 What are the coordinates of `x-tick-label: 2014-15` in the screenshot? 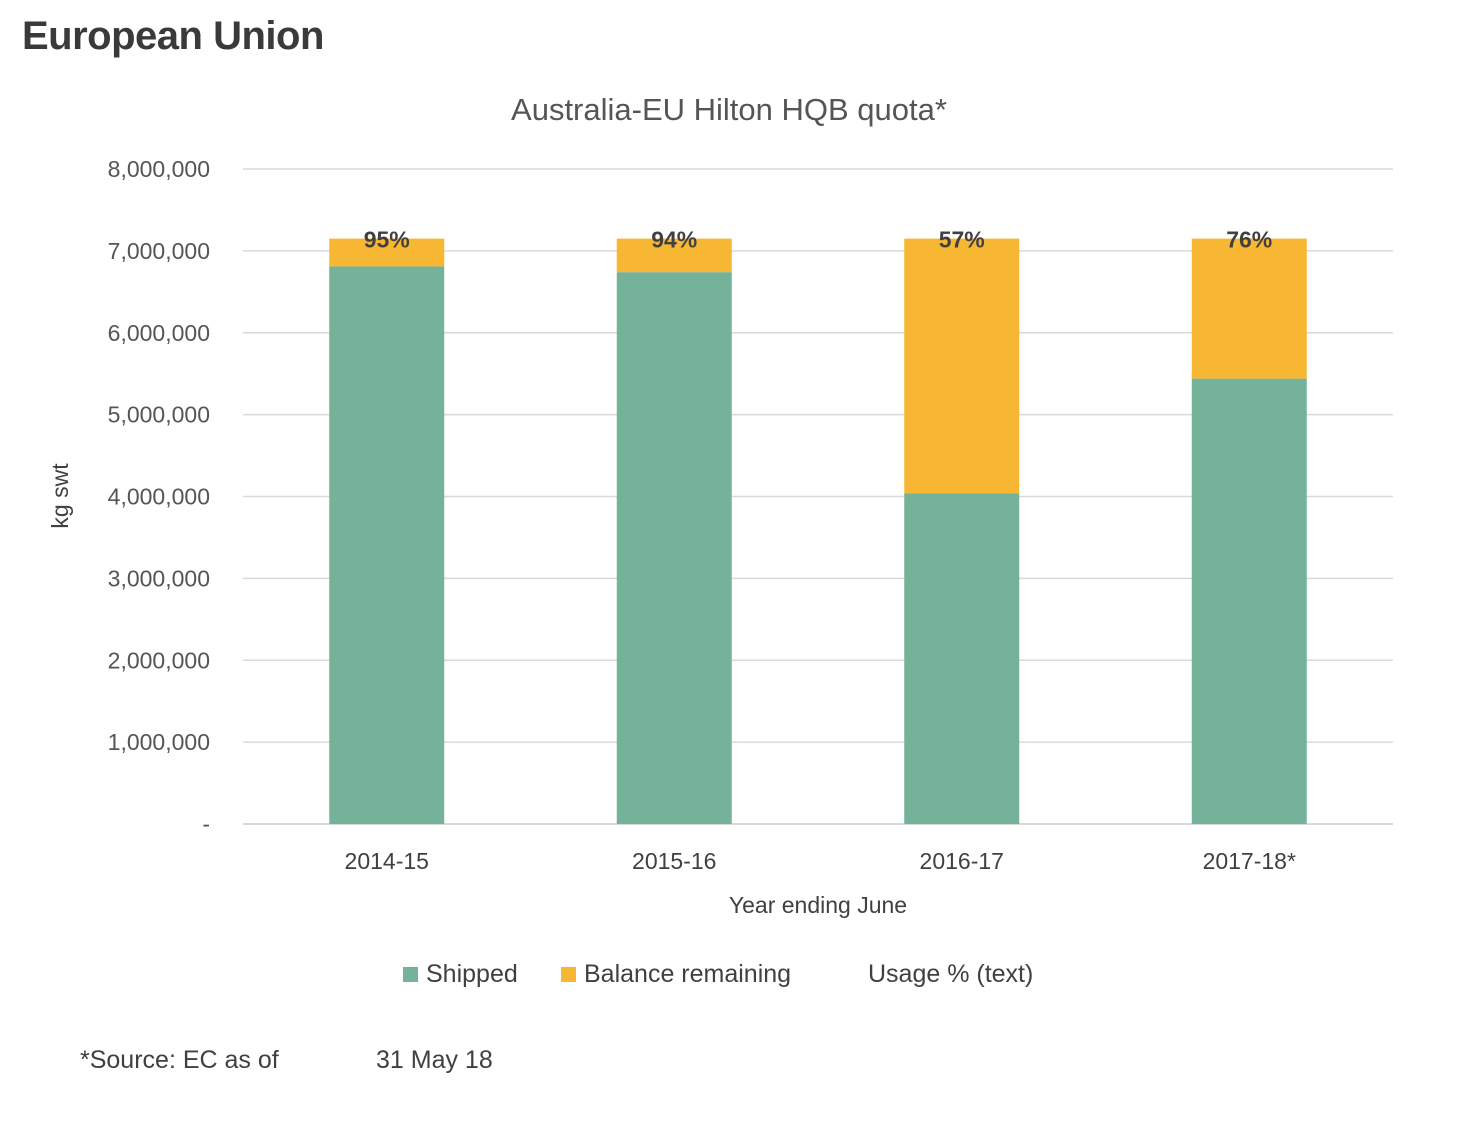 It's located at (387, 861).